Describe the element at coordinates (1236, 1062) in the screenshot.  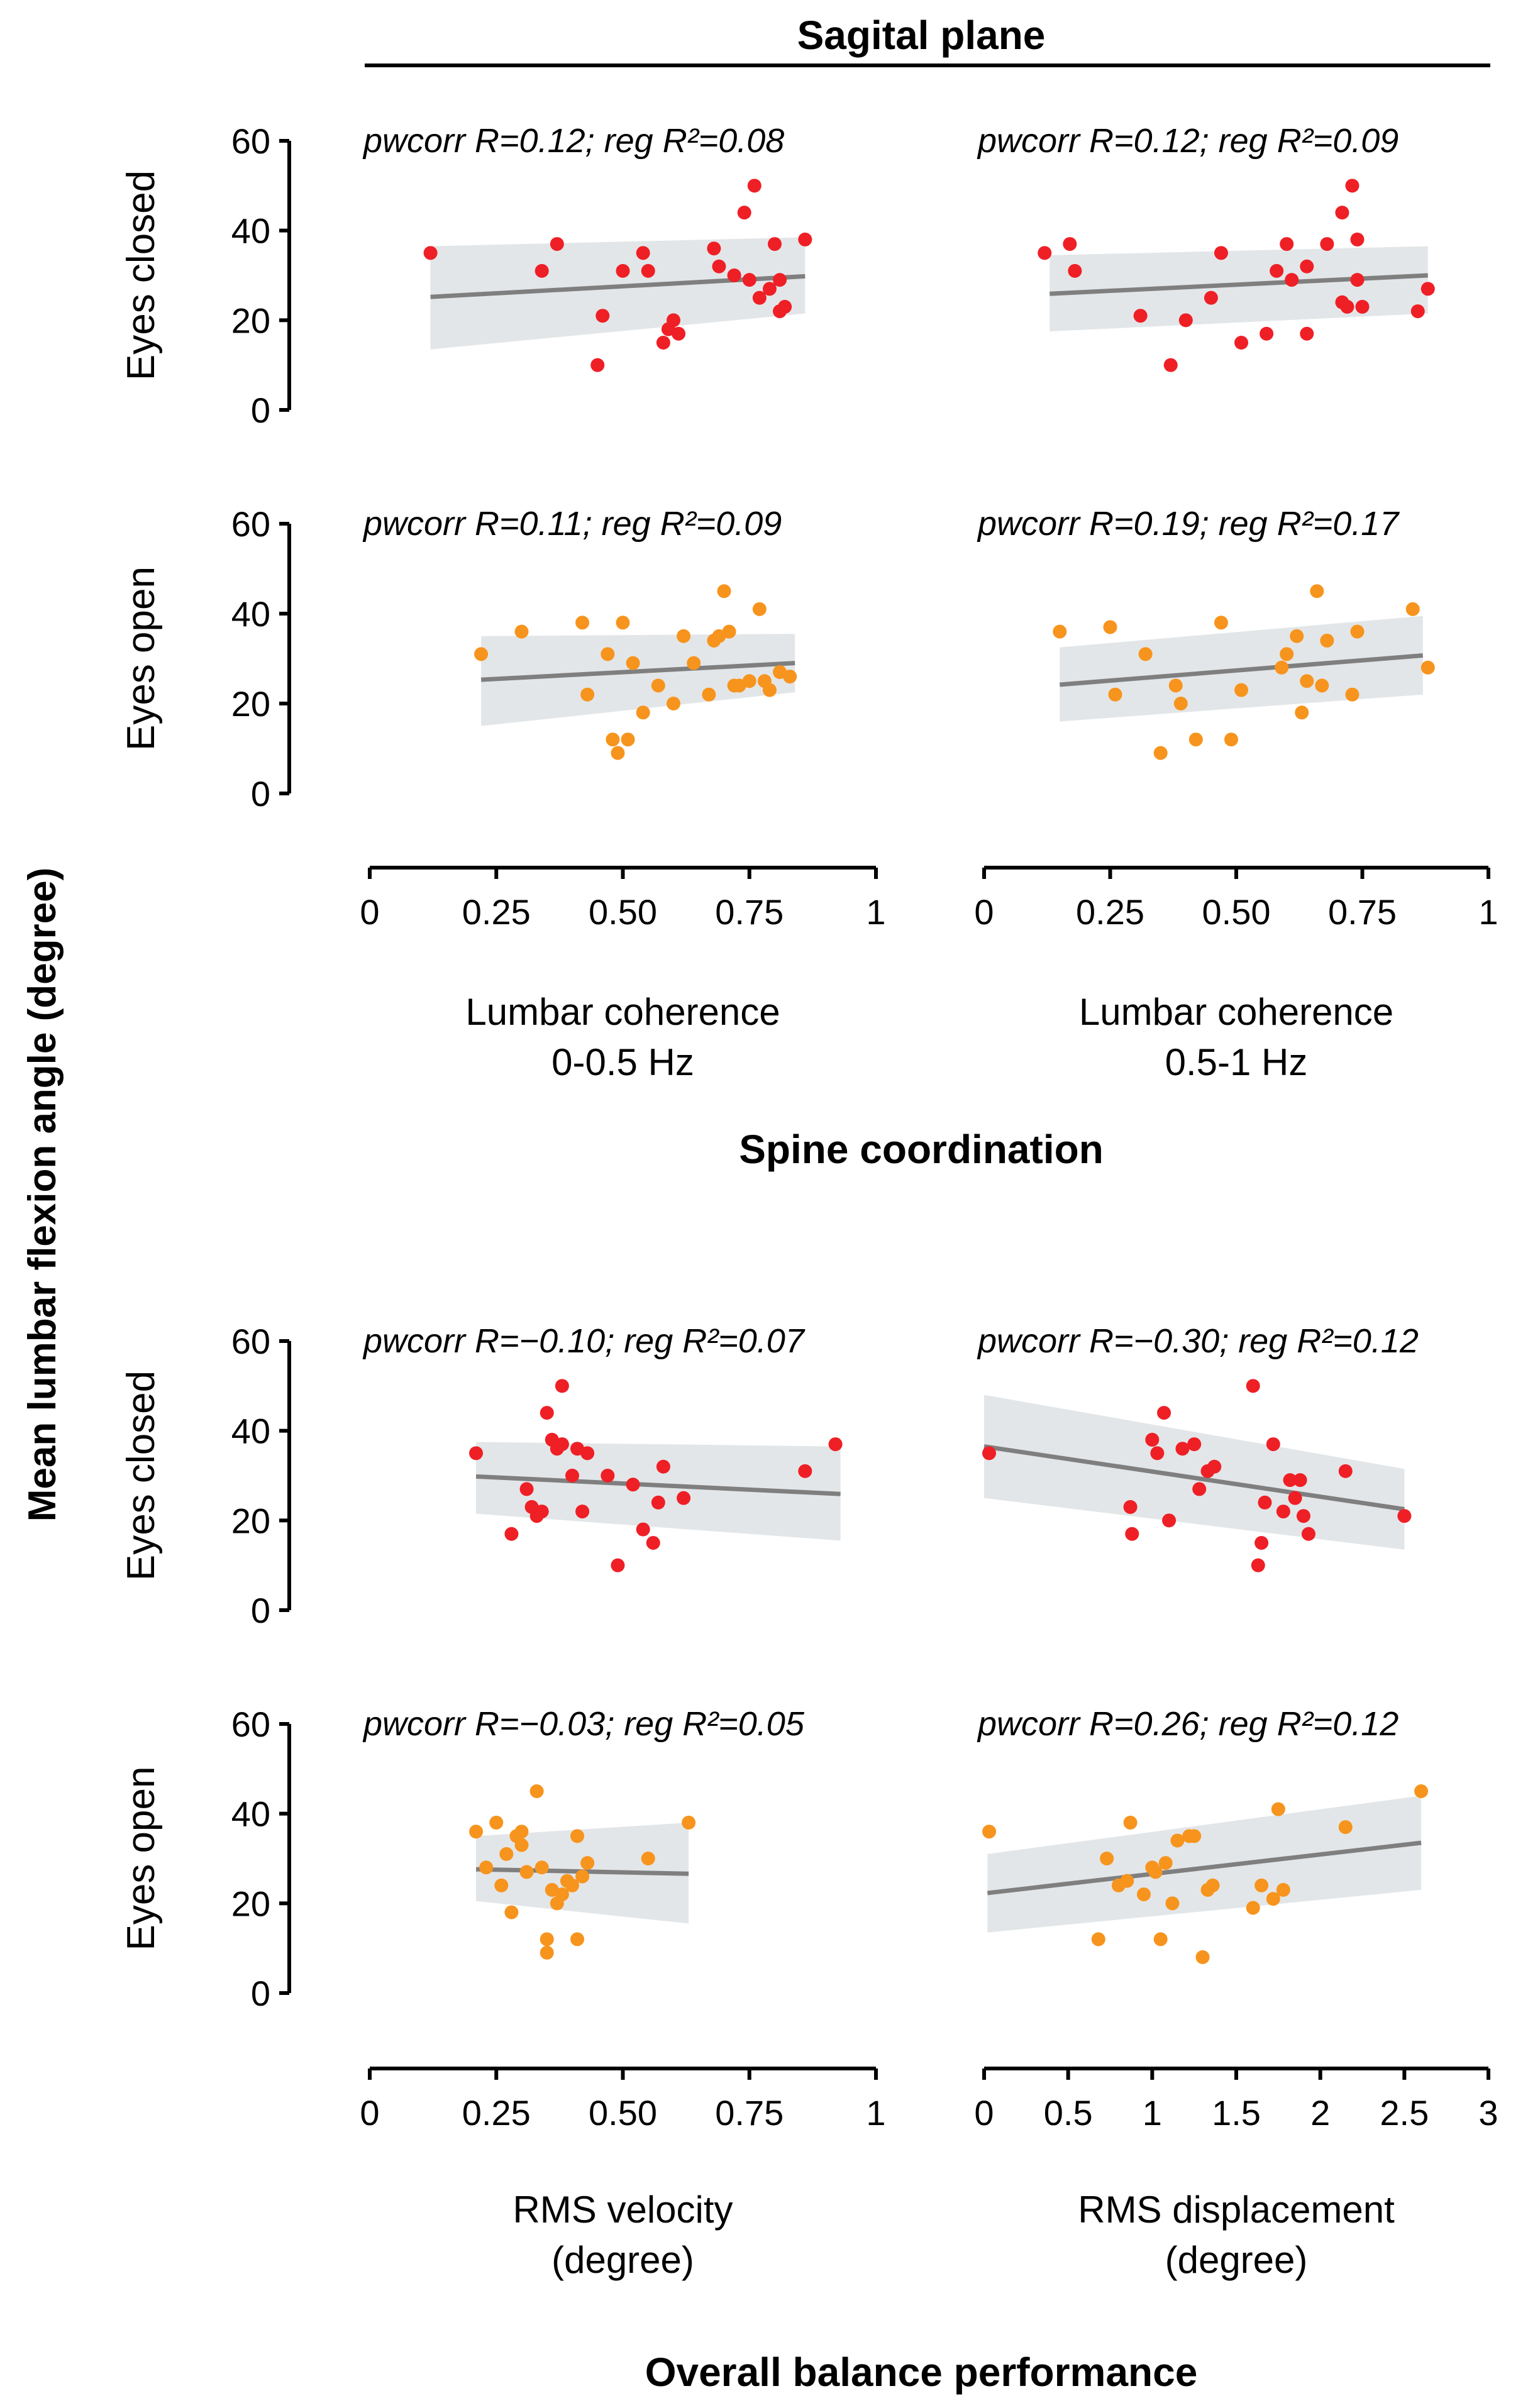
I see `x-axis-label: 0.5-1 Hz` at that location.